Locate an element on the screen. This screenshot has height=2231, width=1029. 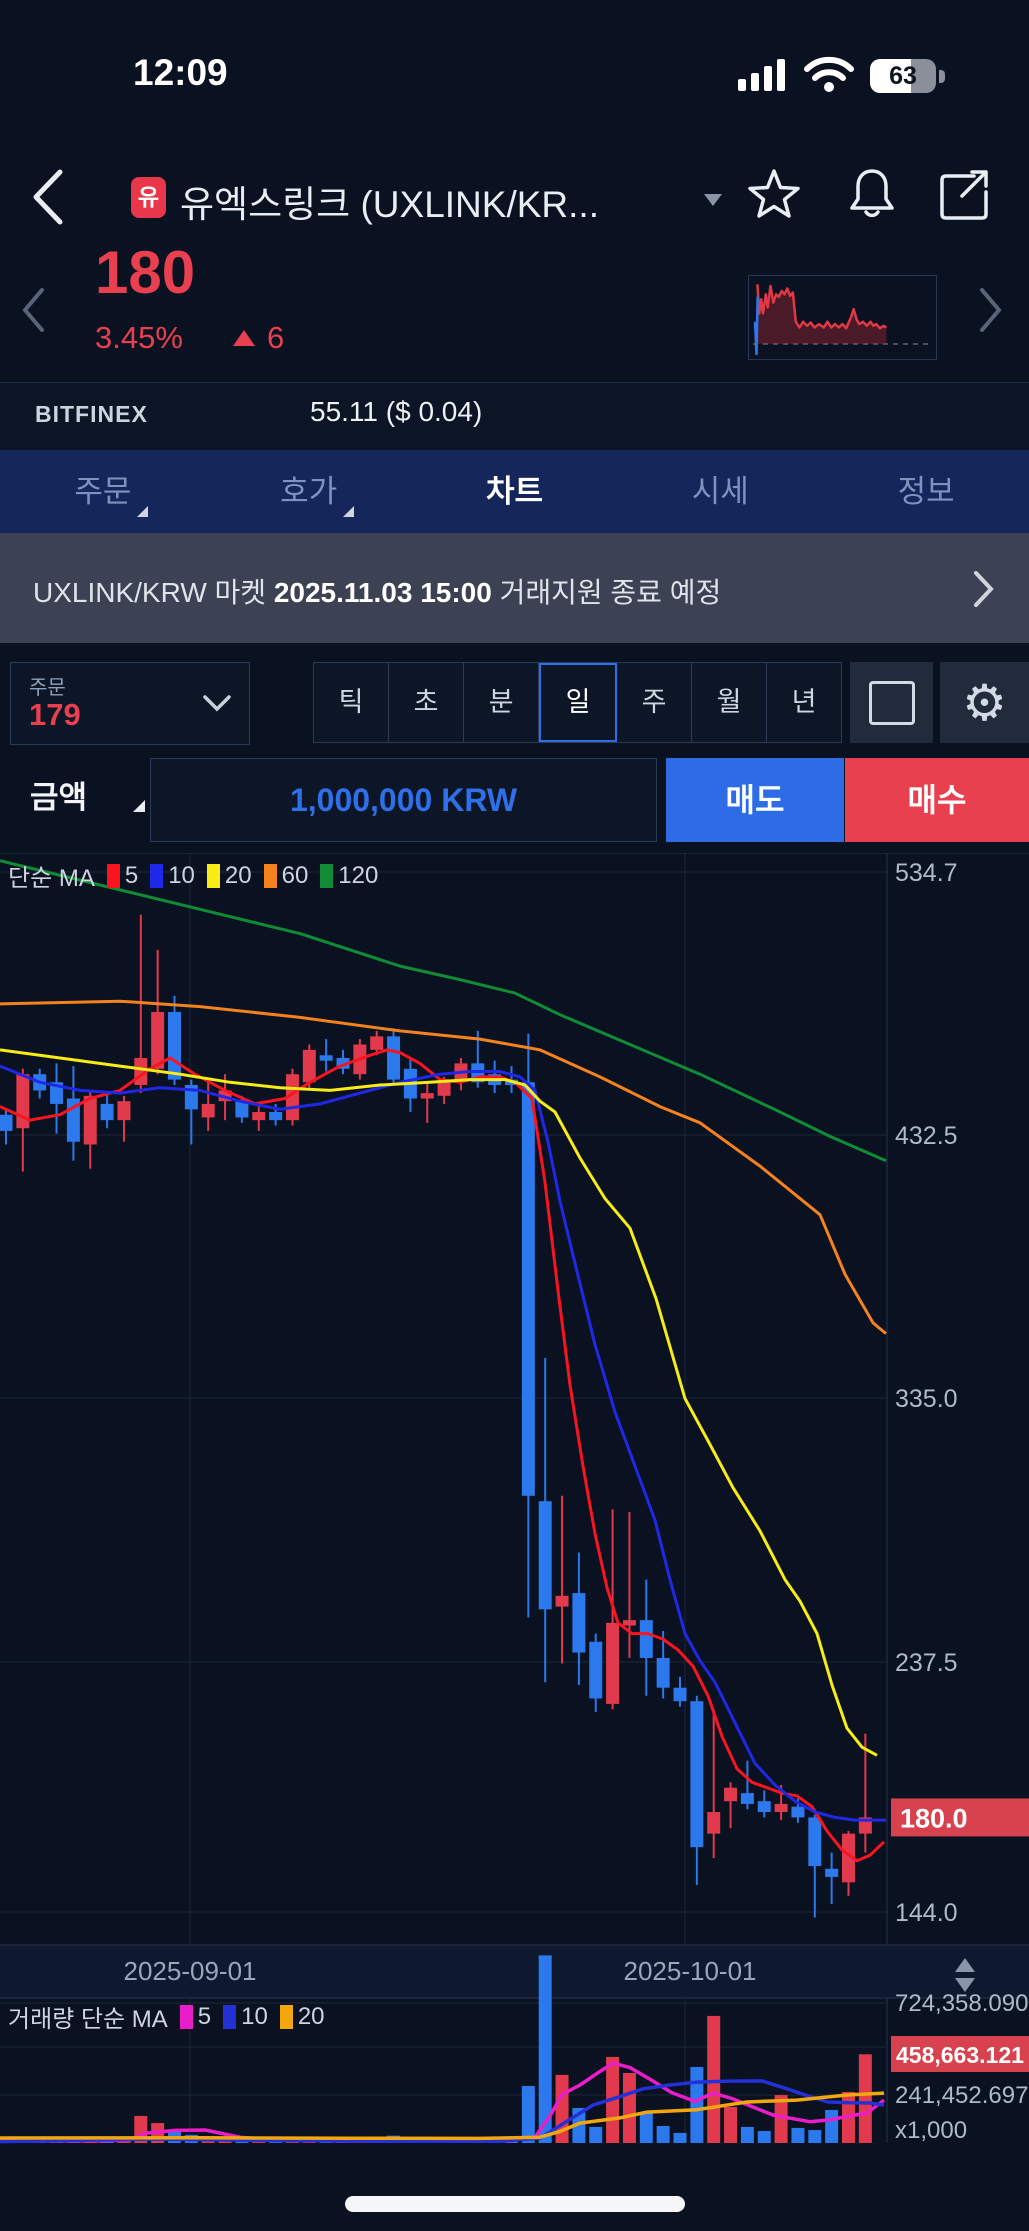
tab-bar: 주문 호가 차트 시세 정보 is located at coordinates (514, 491).